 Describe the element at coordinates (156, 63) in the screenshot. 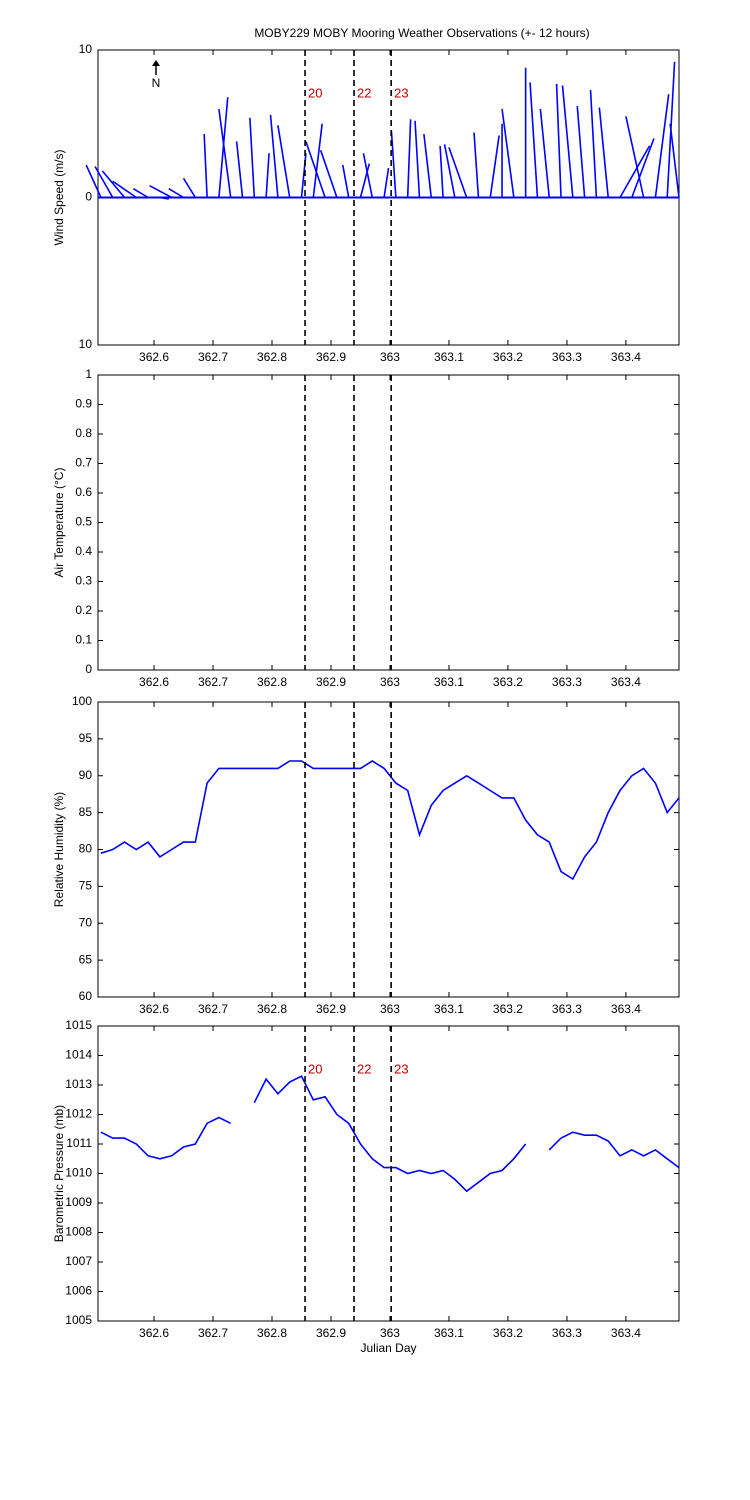

I see `north-arrow-head` at that location.